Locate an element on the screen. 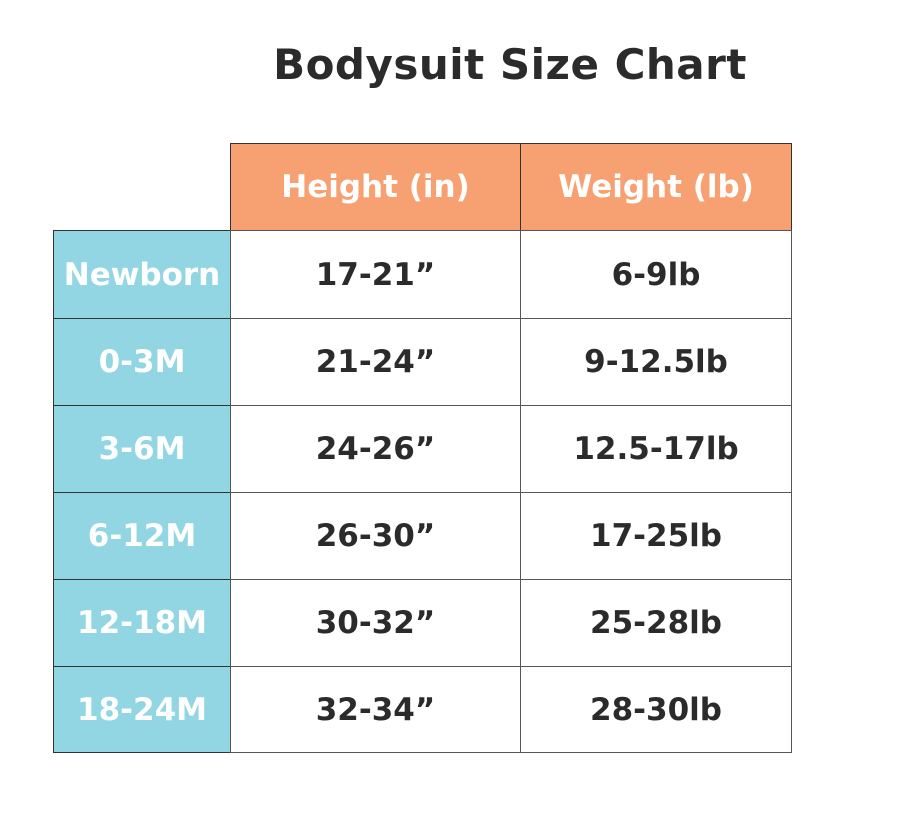  height-cell: 32-34” is located at coordinates (375, 709).